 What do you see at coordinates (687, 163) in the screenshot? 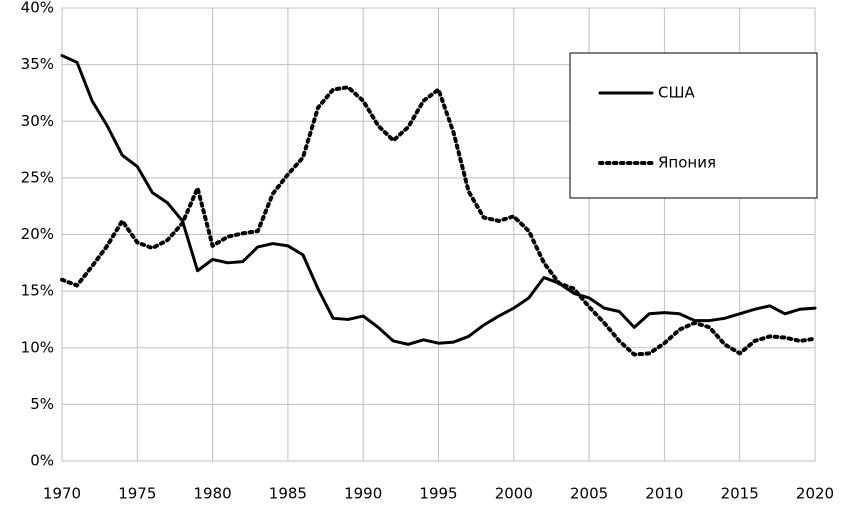
I see `legend-label: Япония` at bounding box center [687, 163].